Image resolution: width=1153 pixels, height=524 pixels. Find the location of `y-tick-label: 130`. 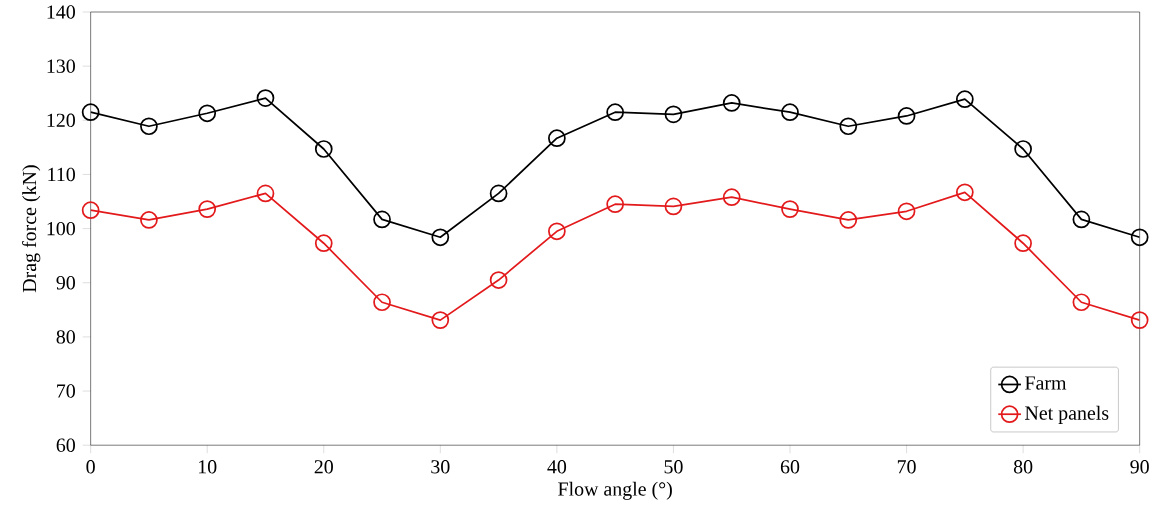

y-tick-label: 130 is located at coordinates (61, 66).